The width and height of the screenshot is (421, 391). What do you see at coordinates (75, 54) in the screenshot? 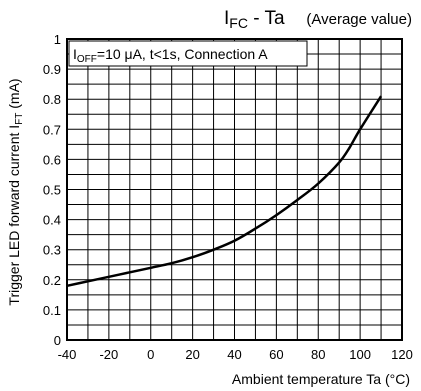
I see `annotation-pre: I` at bounding box center [75, 54].